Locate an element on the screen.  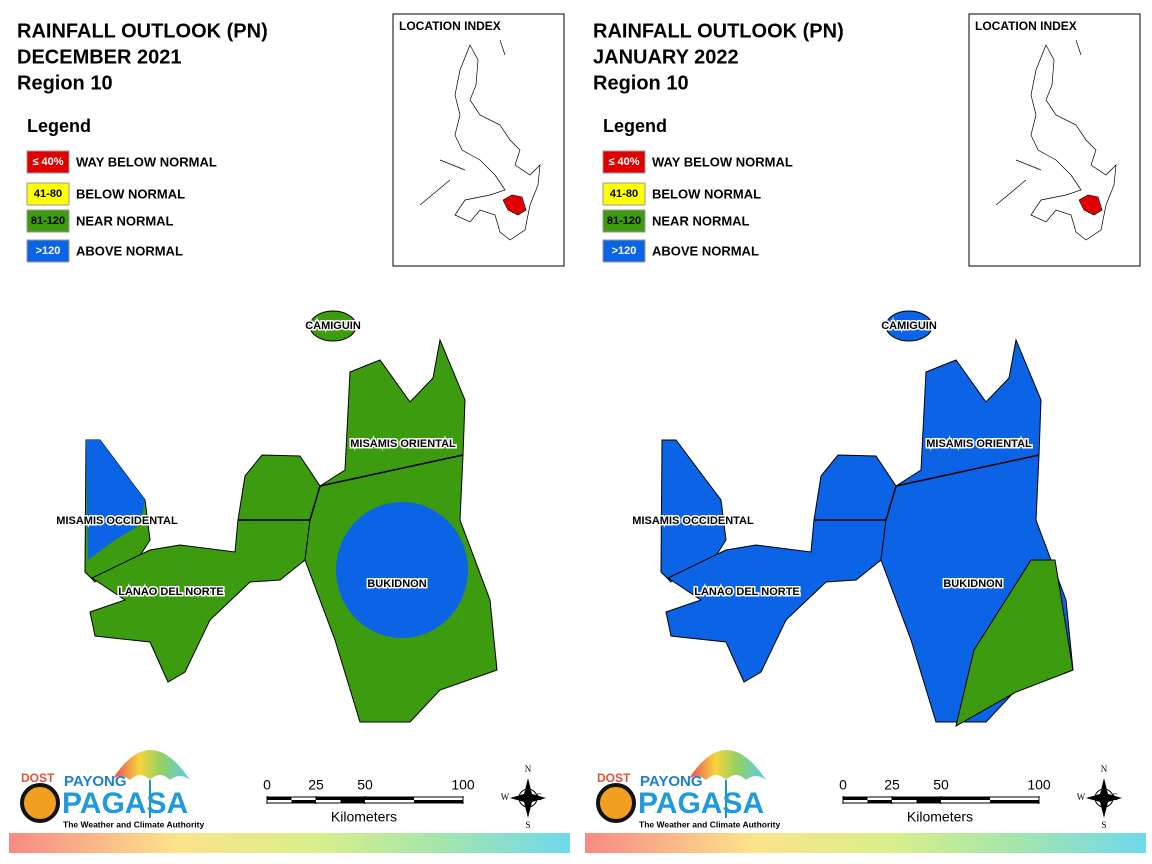
boundary is located at coordinates (351, 487).